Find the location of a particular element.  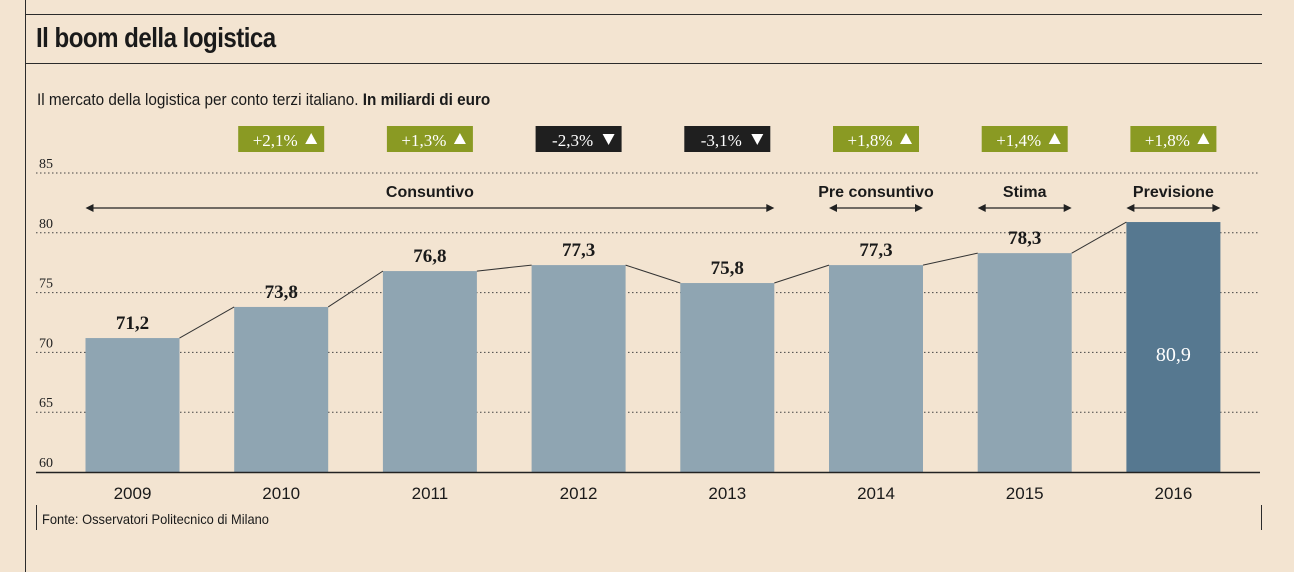

x-tick-2012: 2012 is located at coordinates (579, 493).